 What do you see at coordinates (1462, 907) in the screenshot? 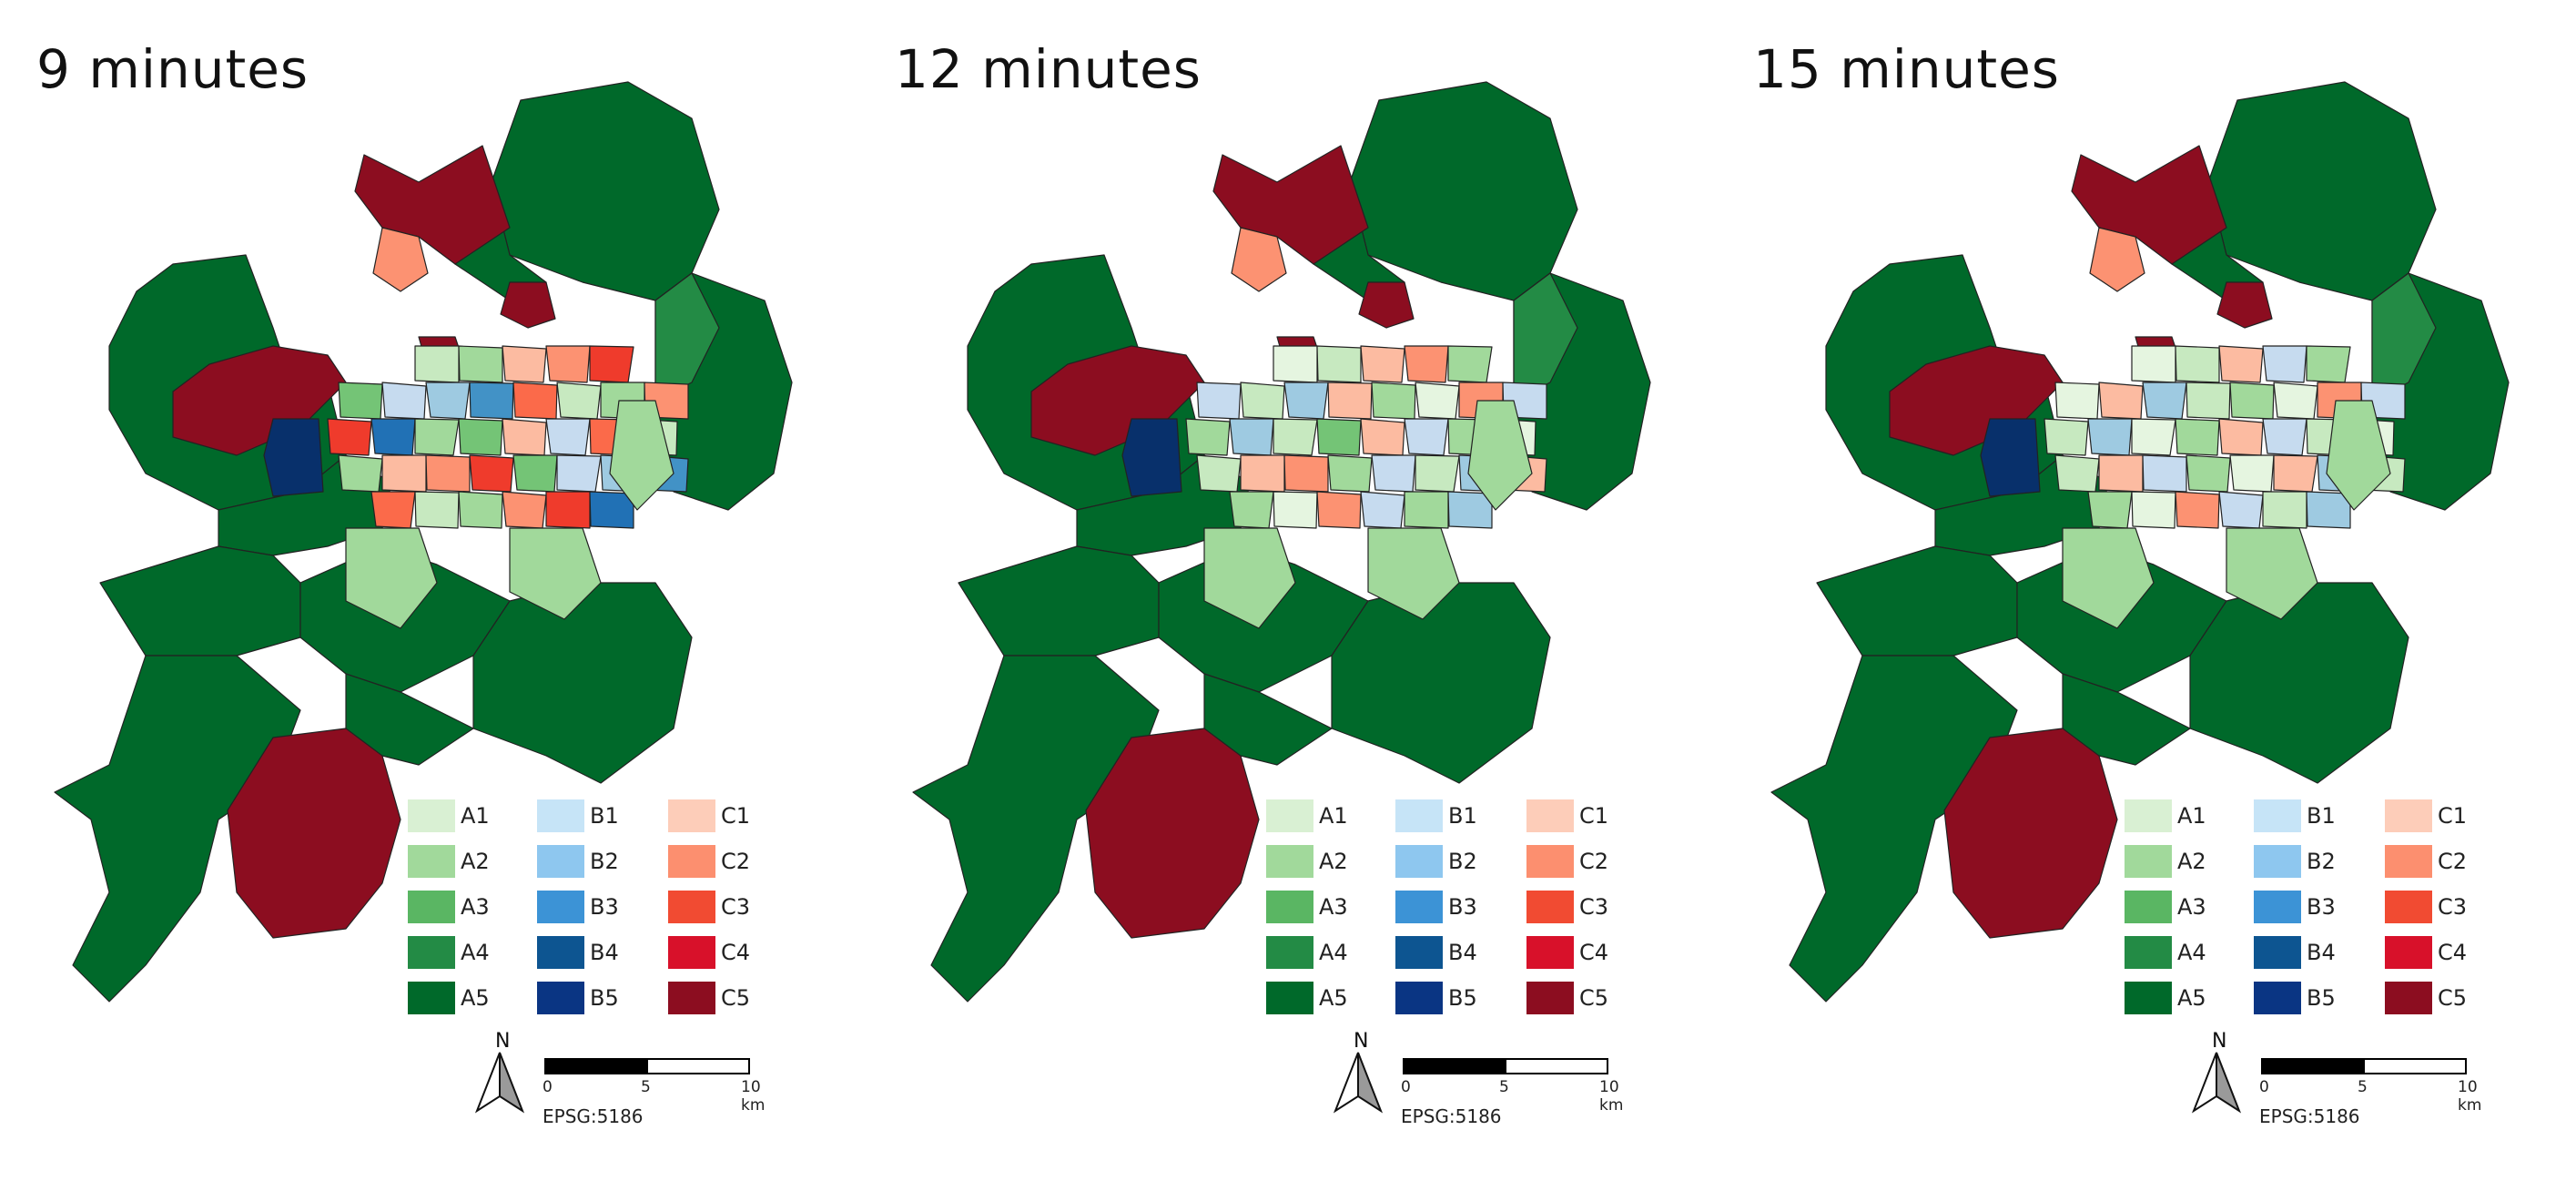
I see `legend-label: B3` at bounding box center [1462, 907].